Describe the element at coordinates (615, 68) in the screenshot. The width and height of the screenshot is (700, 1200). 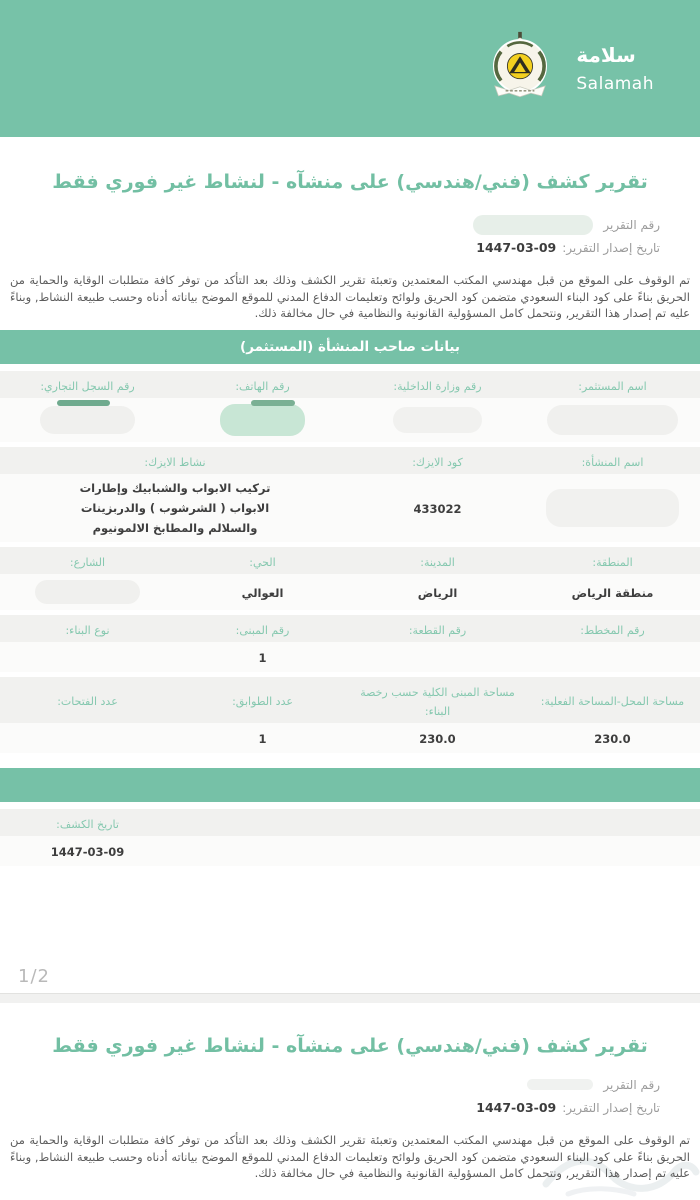
I see `brand-text: سلامة Salamah` at that location.